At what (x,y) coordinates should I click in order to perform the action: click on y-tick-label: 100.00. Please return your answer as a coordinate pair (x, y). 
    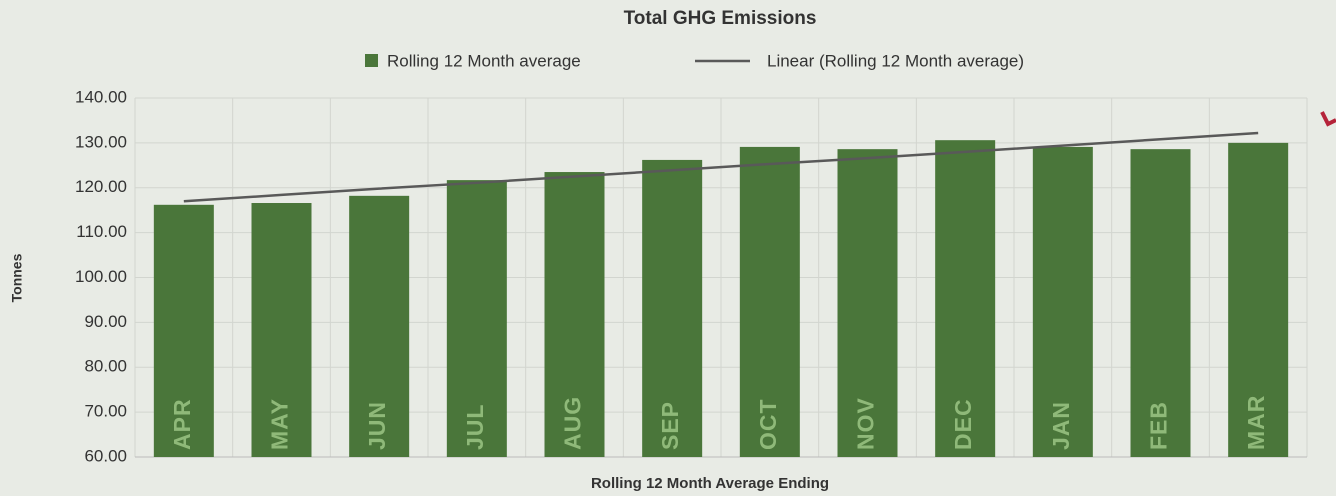
    Looking at the image, I should click on (101, 276).